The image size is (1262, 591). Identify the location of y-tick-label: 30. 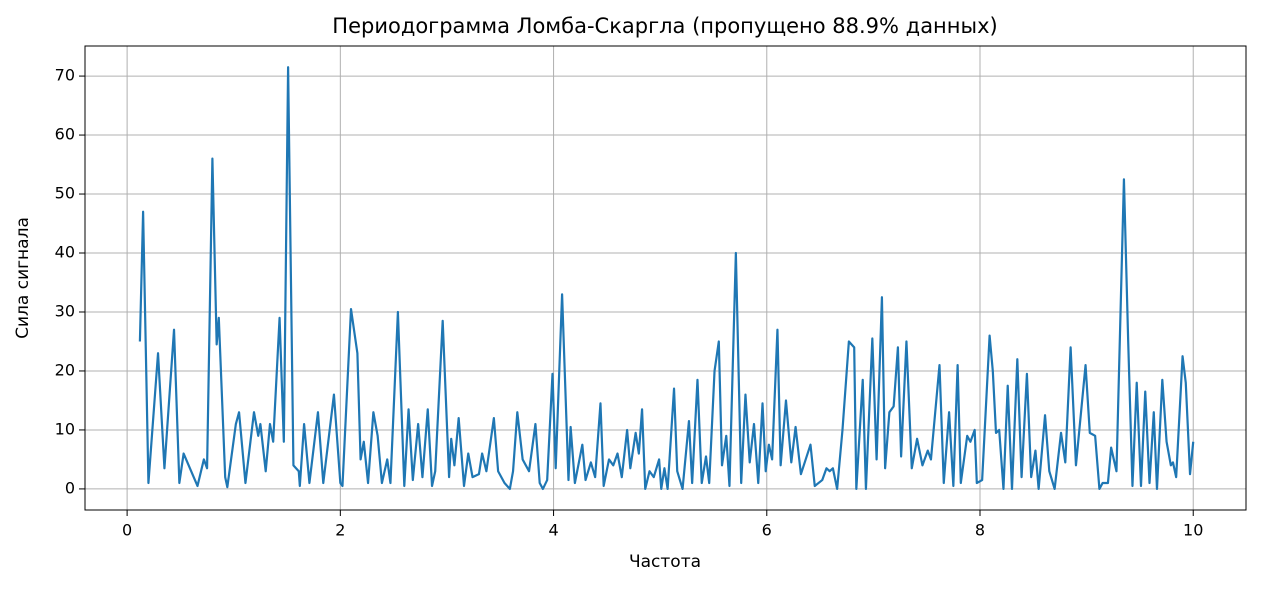
(65, 310).